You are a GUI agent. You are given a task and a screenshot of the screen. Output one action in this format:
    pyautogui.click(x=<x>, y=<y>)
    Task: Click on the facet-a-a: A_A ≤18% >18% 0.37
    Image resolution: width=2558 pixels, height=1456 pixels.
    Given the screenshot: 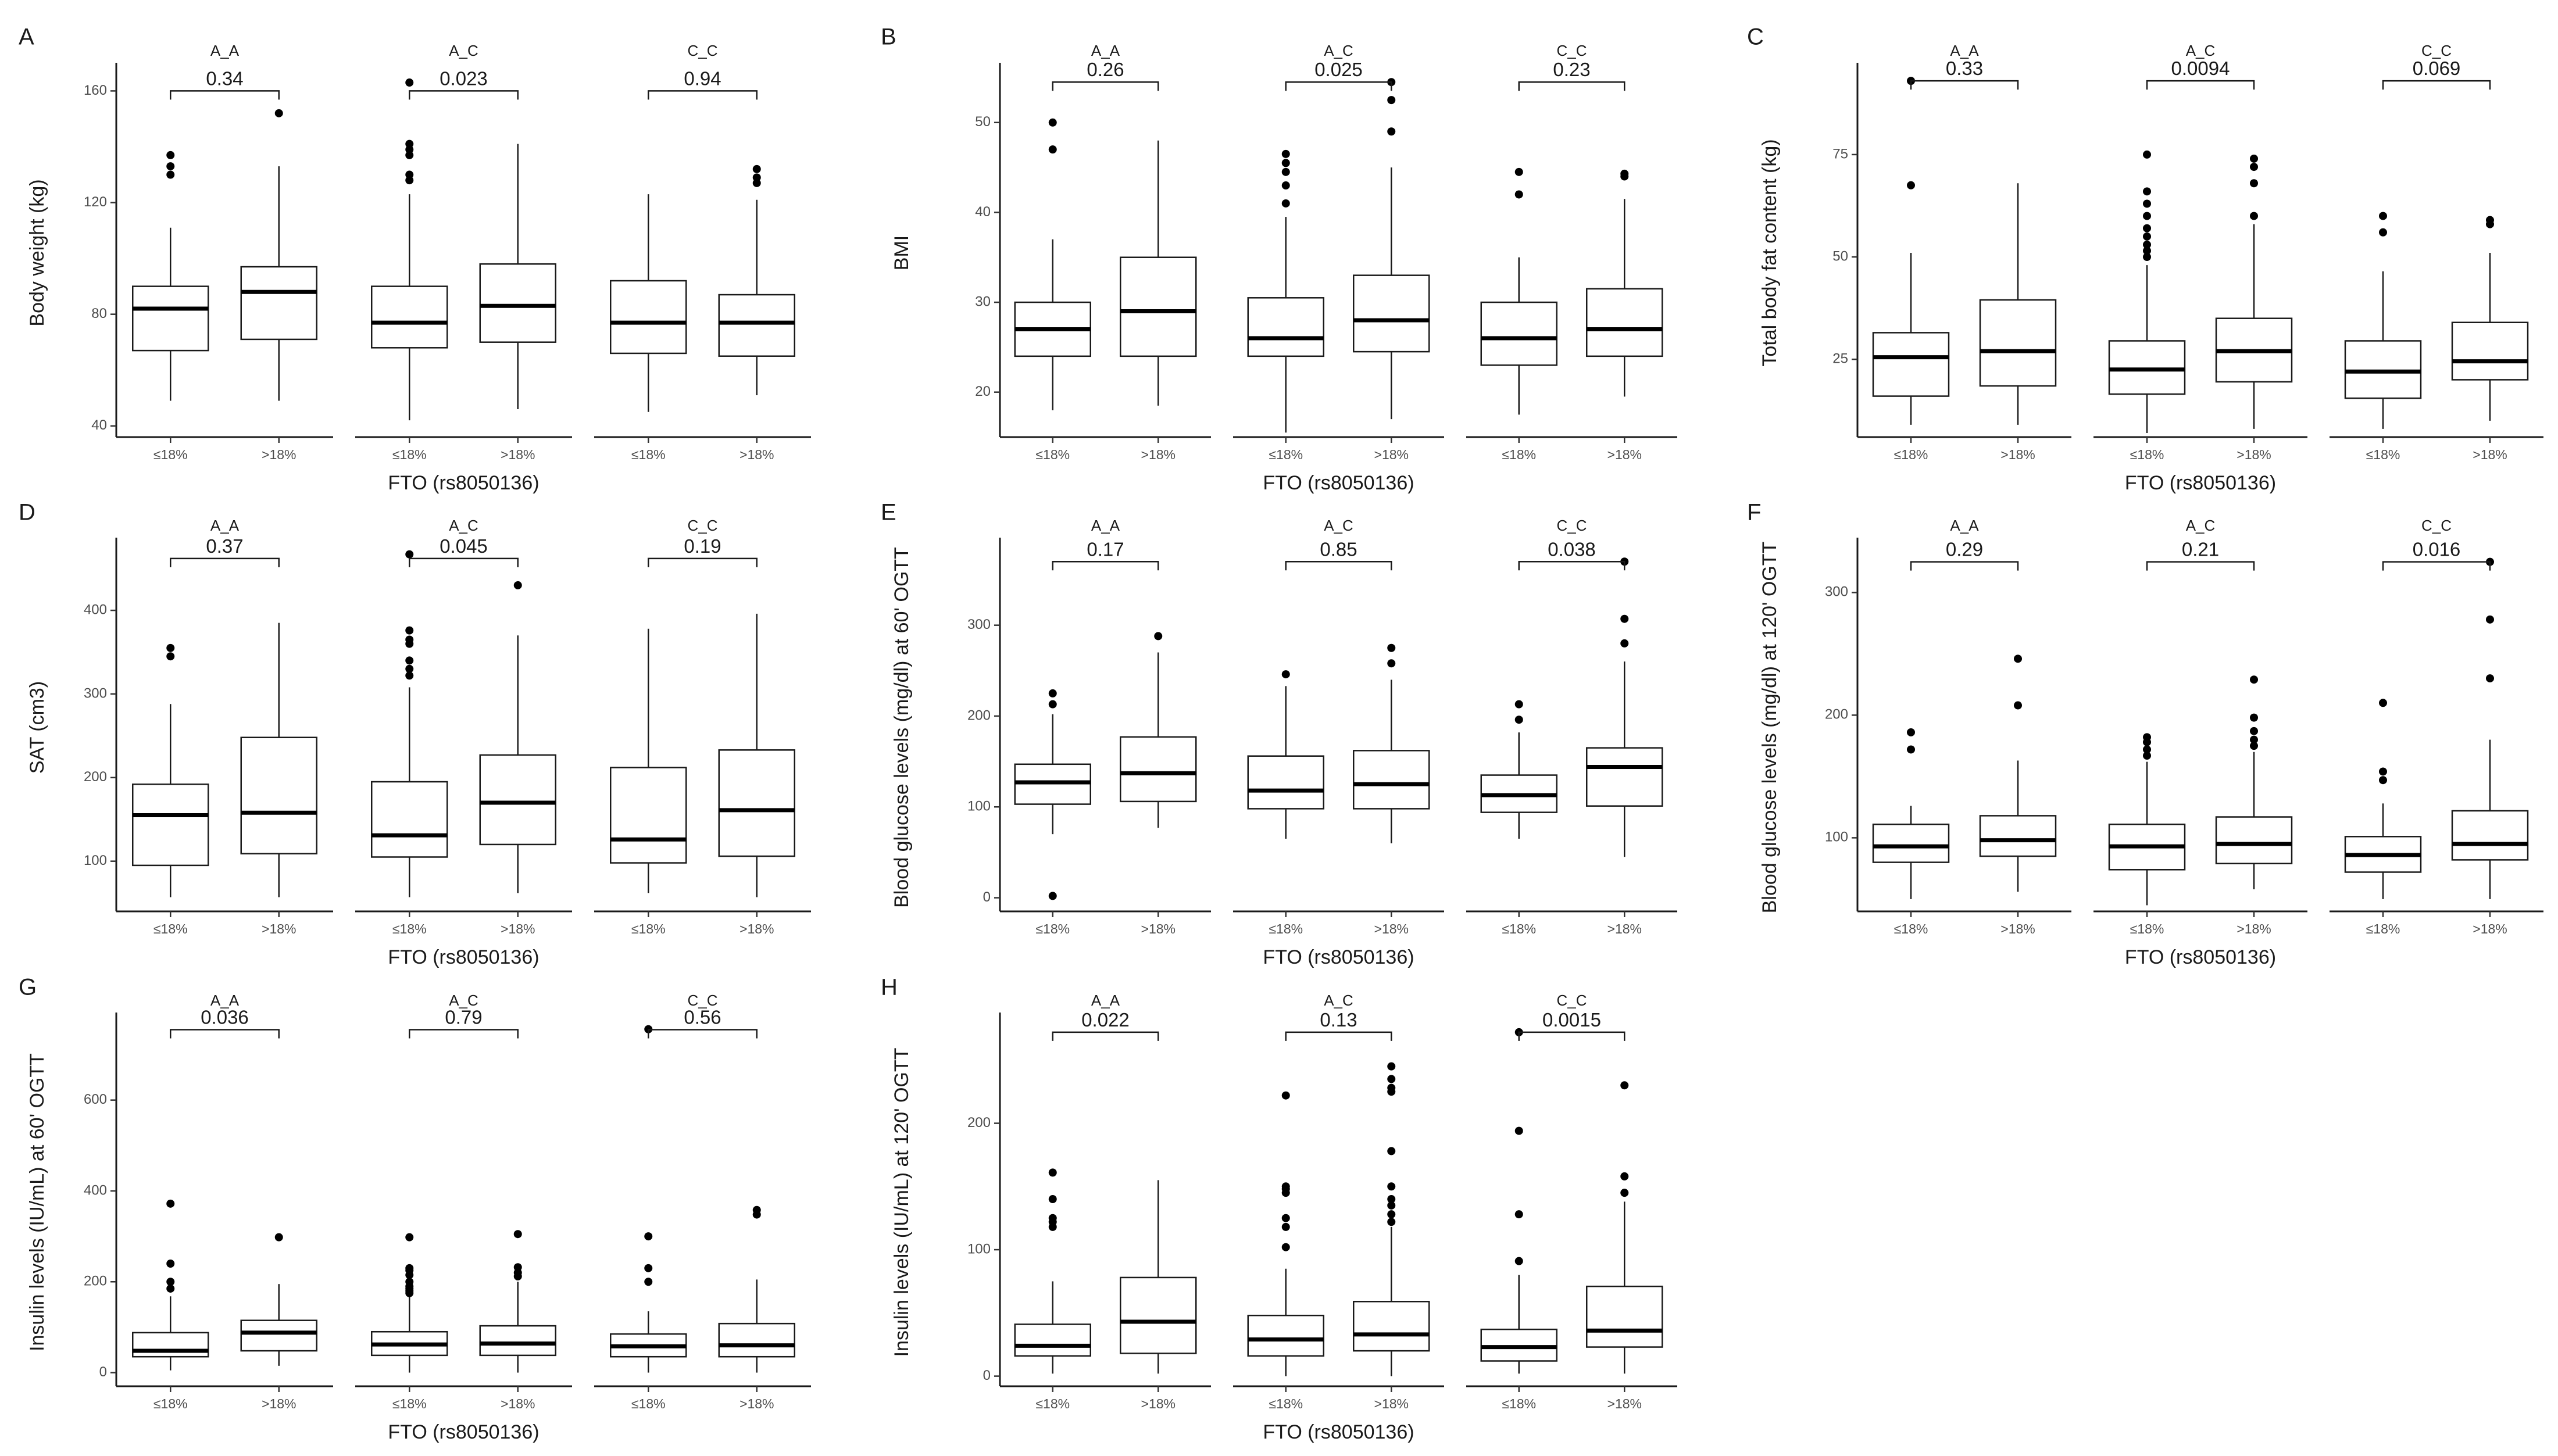 What is the action you would take?
    pyautogui.click(x=225, y=727)
    